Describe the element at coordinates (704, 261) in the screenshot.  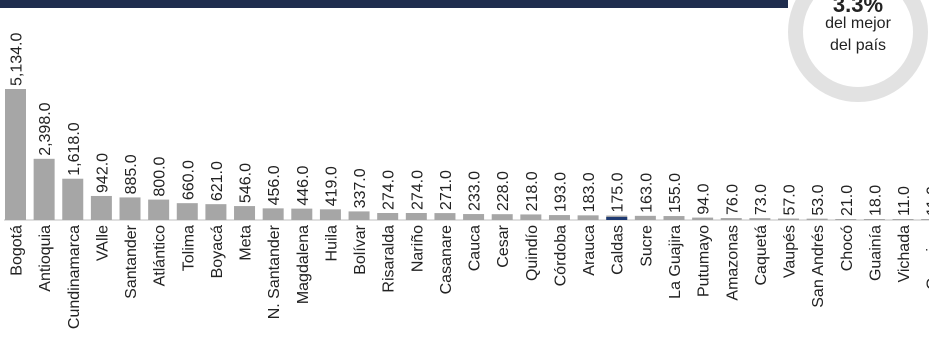
I see `category-label-24: Putumayo` at that location.